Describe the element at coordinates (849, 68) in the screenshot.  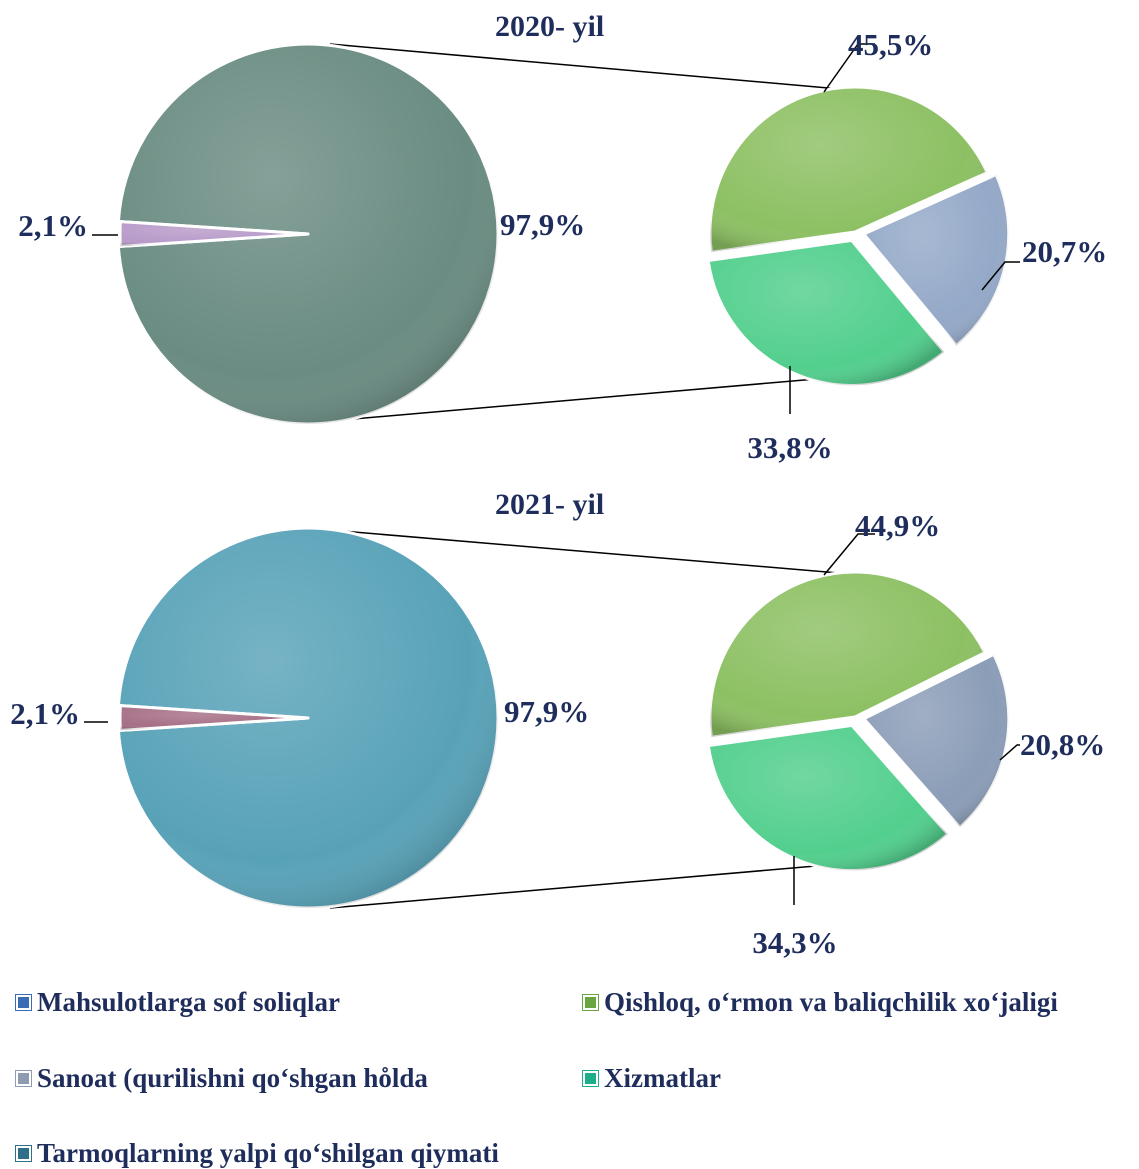
I see `leader-line-2020-agriculture` at that location.